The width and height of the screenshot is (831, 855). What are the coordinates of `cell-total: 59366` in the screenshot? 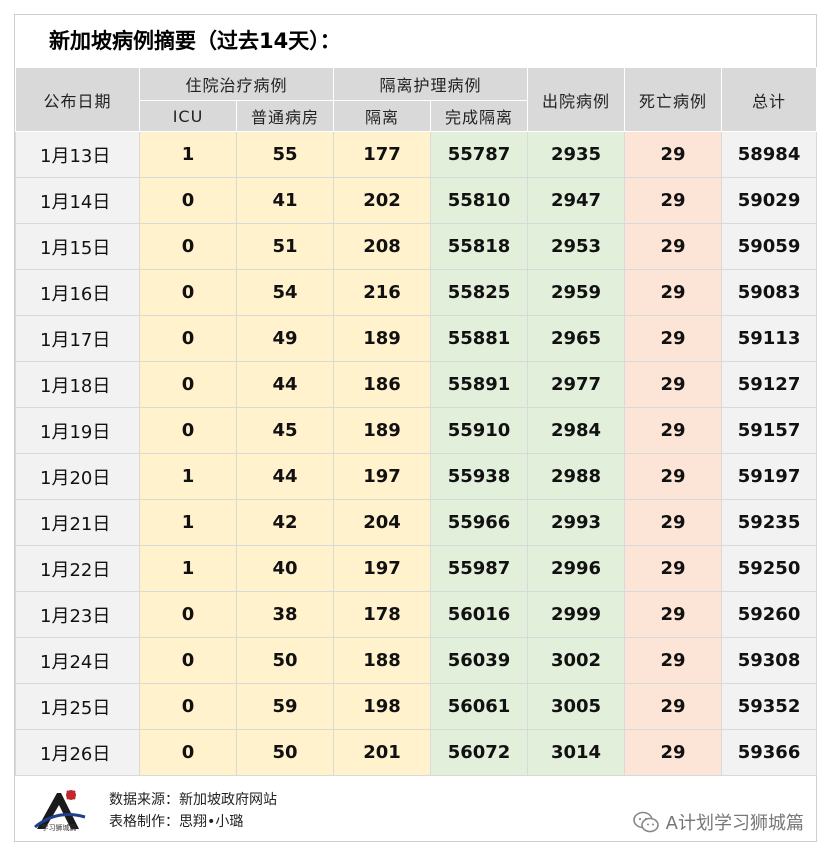 It's located at (769, 752).